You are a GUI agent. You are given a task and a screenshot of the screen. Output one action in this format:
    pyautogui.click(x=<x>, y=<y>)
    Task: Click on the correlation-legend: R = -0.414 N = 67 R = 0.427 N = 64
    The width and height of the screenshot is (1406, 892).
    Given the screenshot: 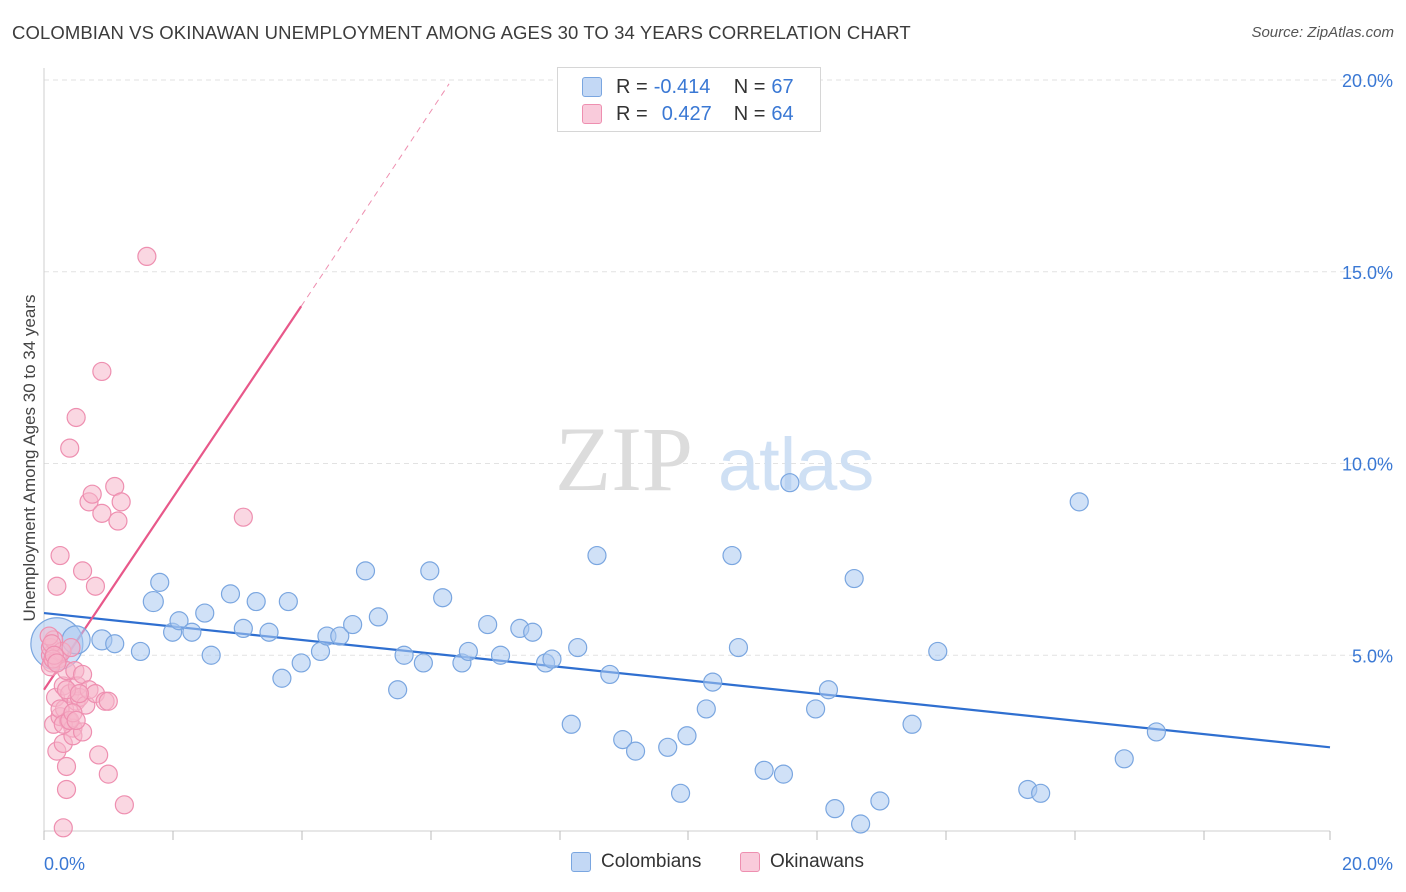 What is the action you would take?
    pyautogui.click(x=689, y=99)
    